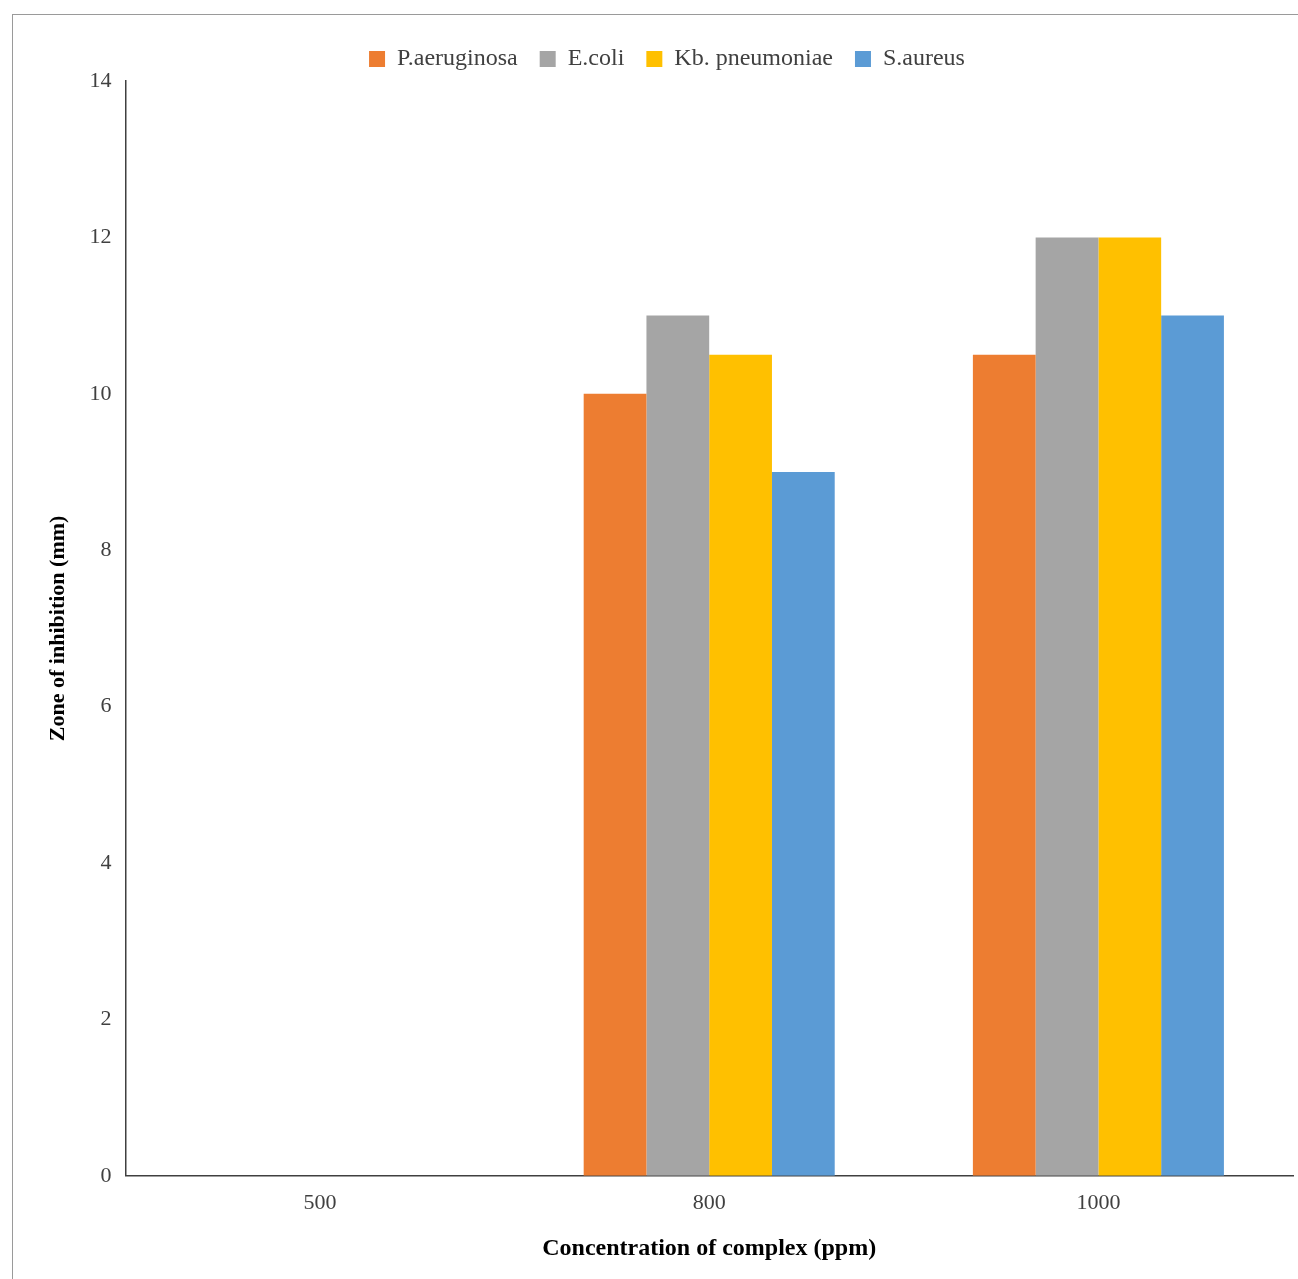  What do you see at coordinates (100, 79) in the screenshot?
I see `y-tick-label: 14` at bounding box center [100, 79].